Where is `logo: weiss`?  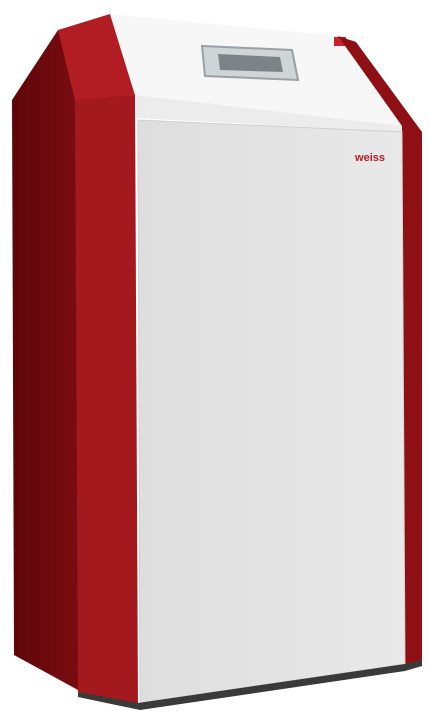 logo: weiss is located at coordinates (369, 158).